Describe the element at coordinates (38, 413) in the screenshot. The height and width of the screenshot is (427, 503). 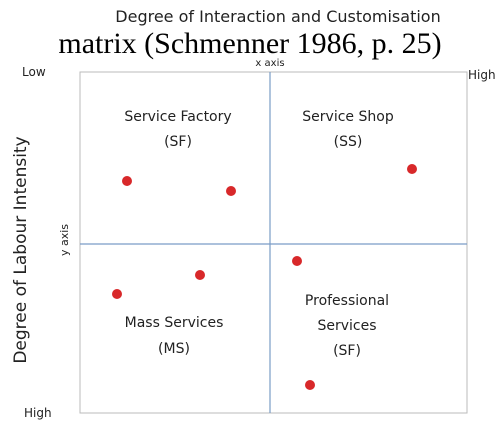
I see `y-high: High` at that location.